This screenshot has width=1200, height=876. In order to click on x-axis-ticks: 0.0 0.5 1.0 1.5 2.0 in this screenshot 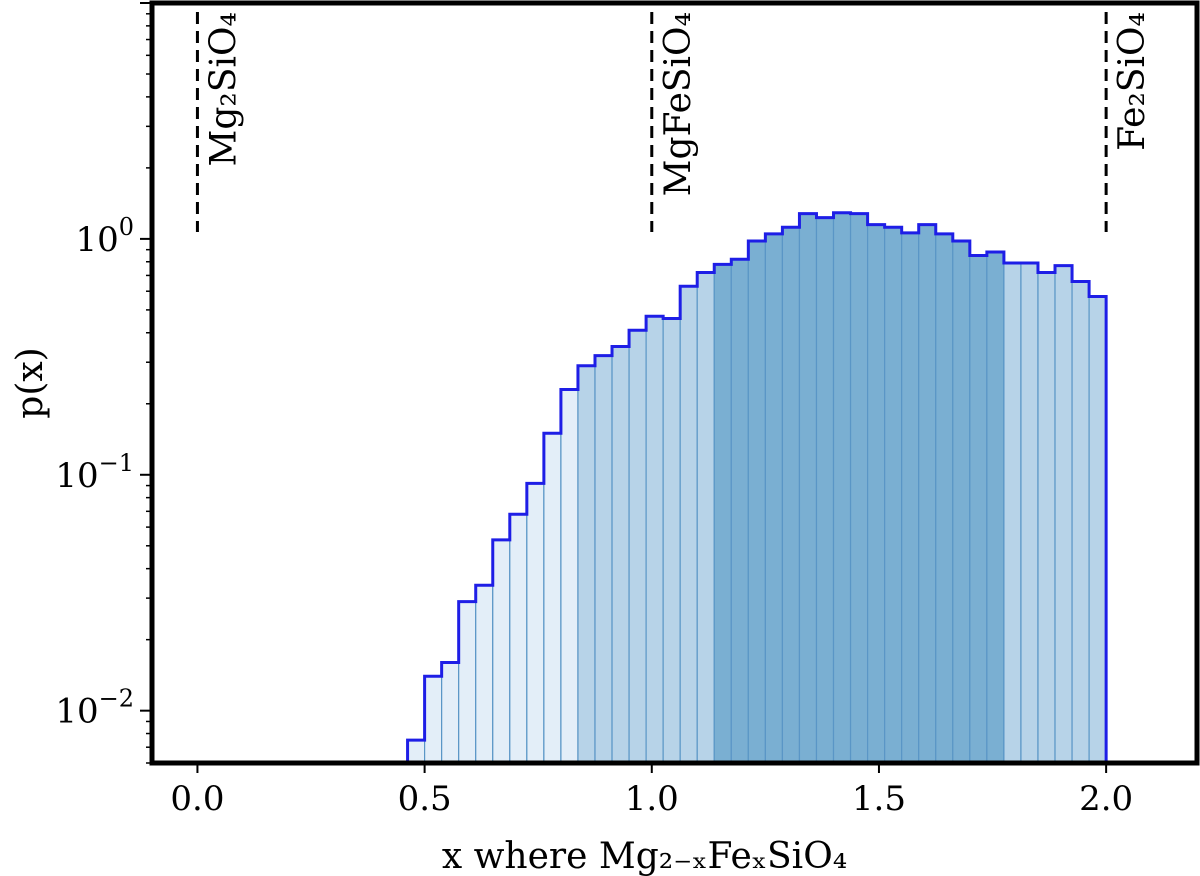, I will do `click(651, 791)`.